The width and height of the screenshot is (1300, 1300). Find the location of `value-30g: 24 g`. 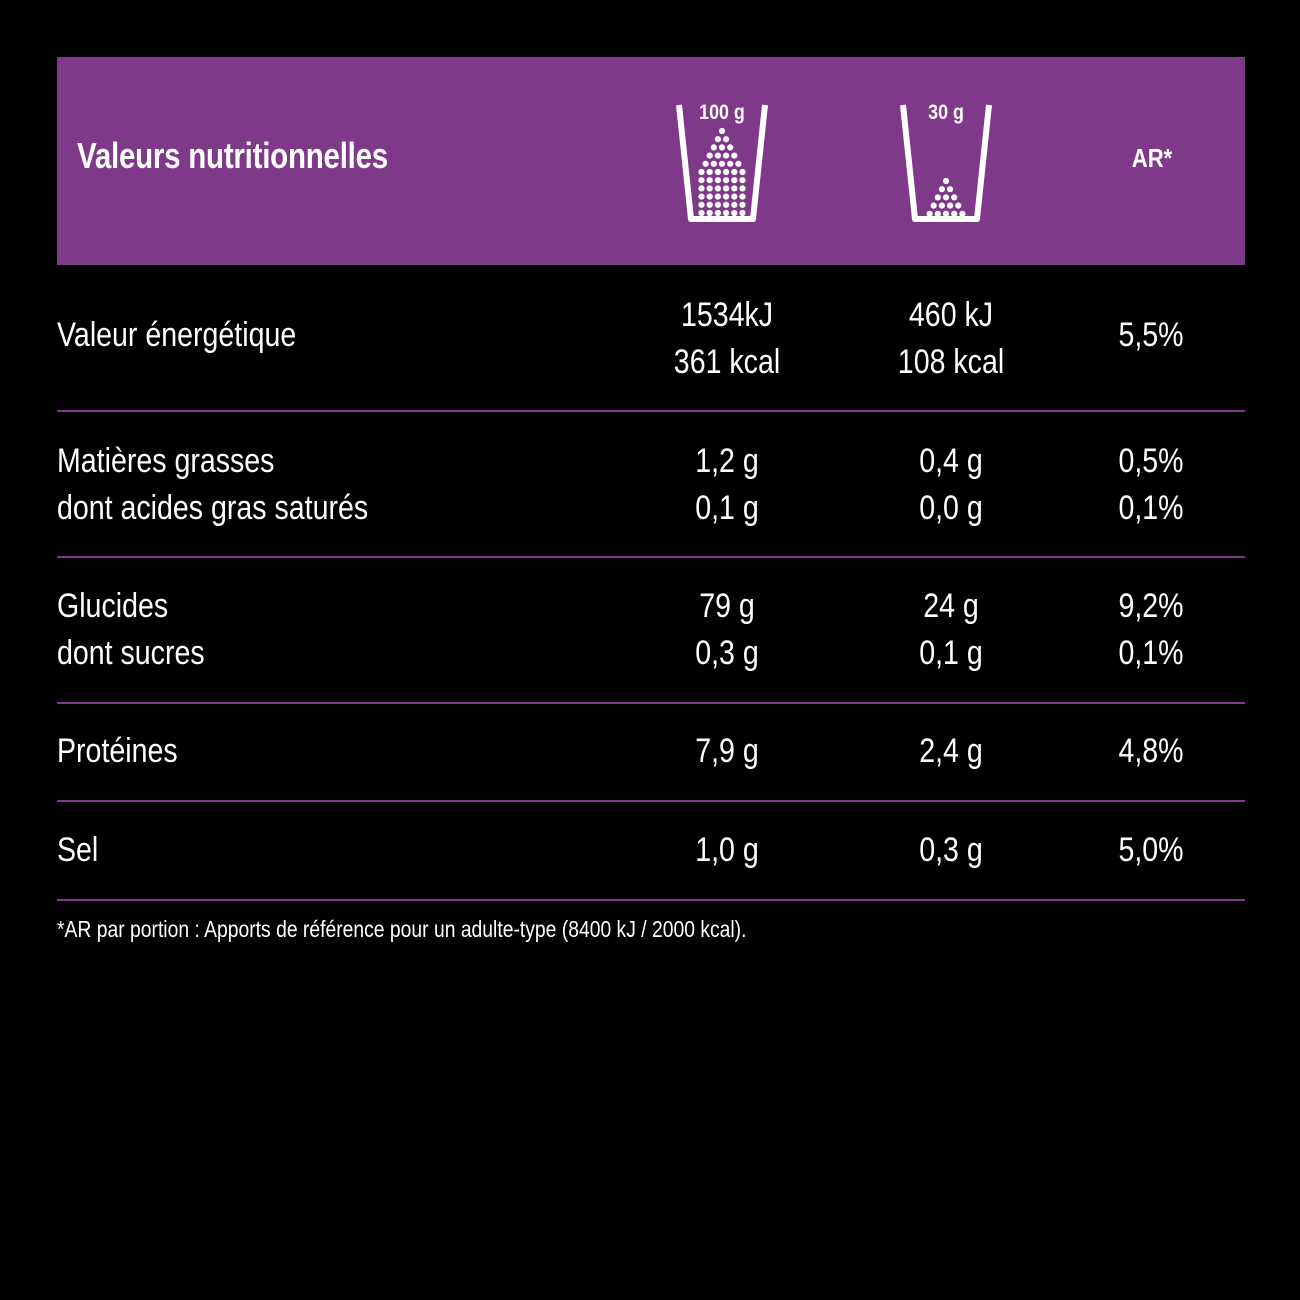

value-30g: 24 g is located at coordinates (951, 606).